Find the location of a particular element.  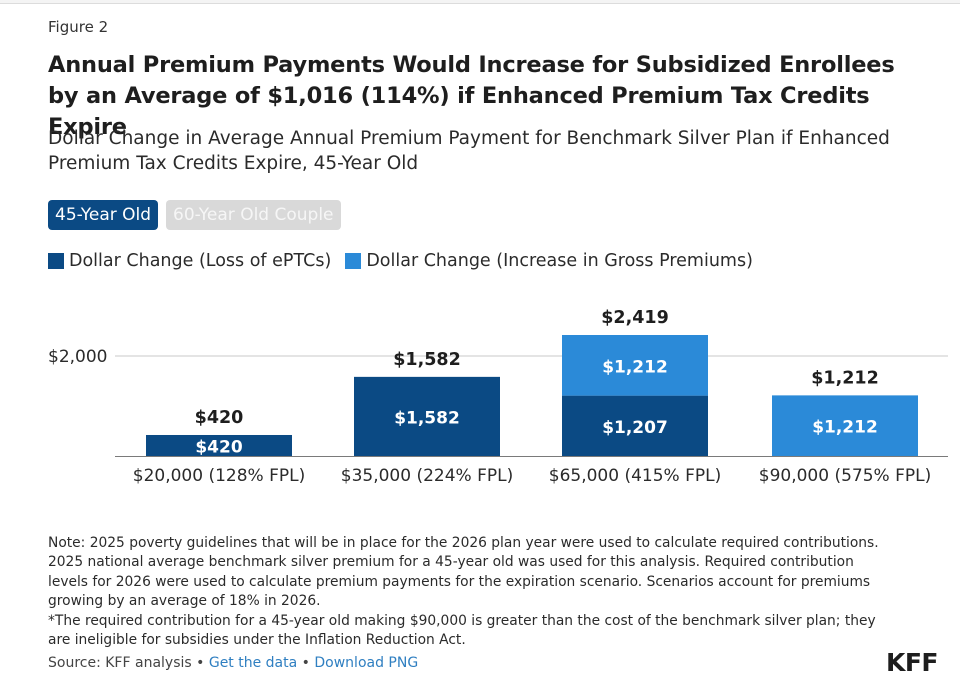

download-png-link: Download PNG is located at coordinates (366, 663).